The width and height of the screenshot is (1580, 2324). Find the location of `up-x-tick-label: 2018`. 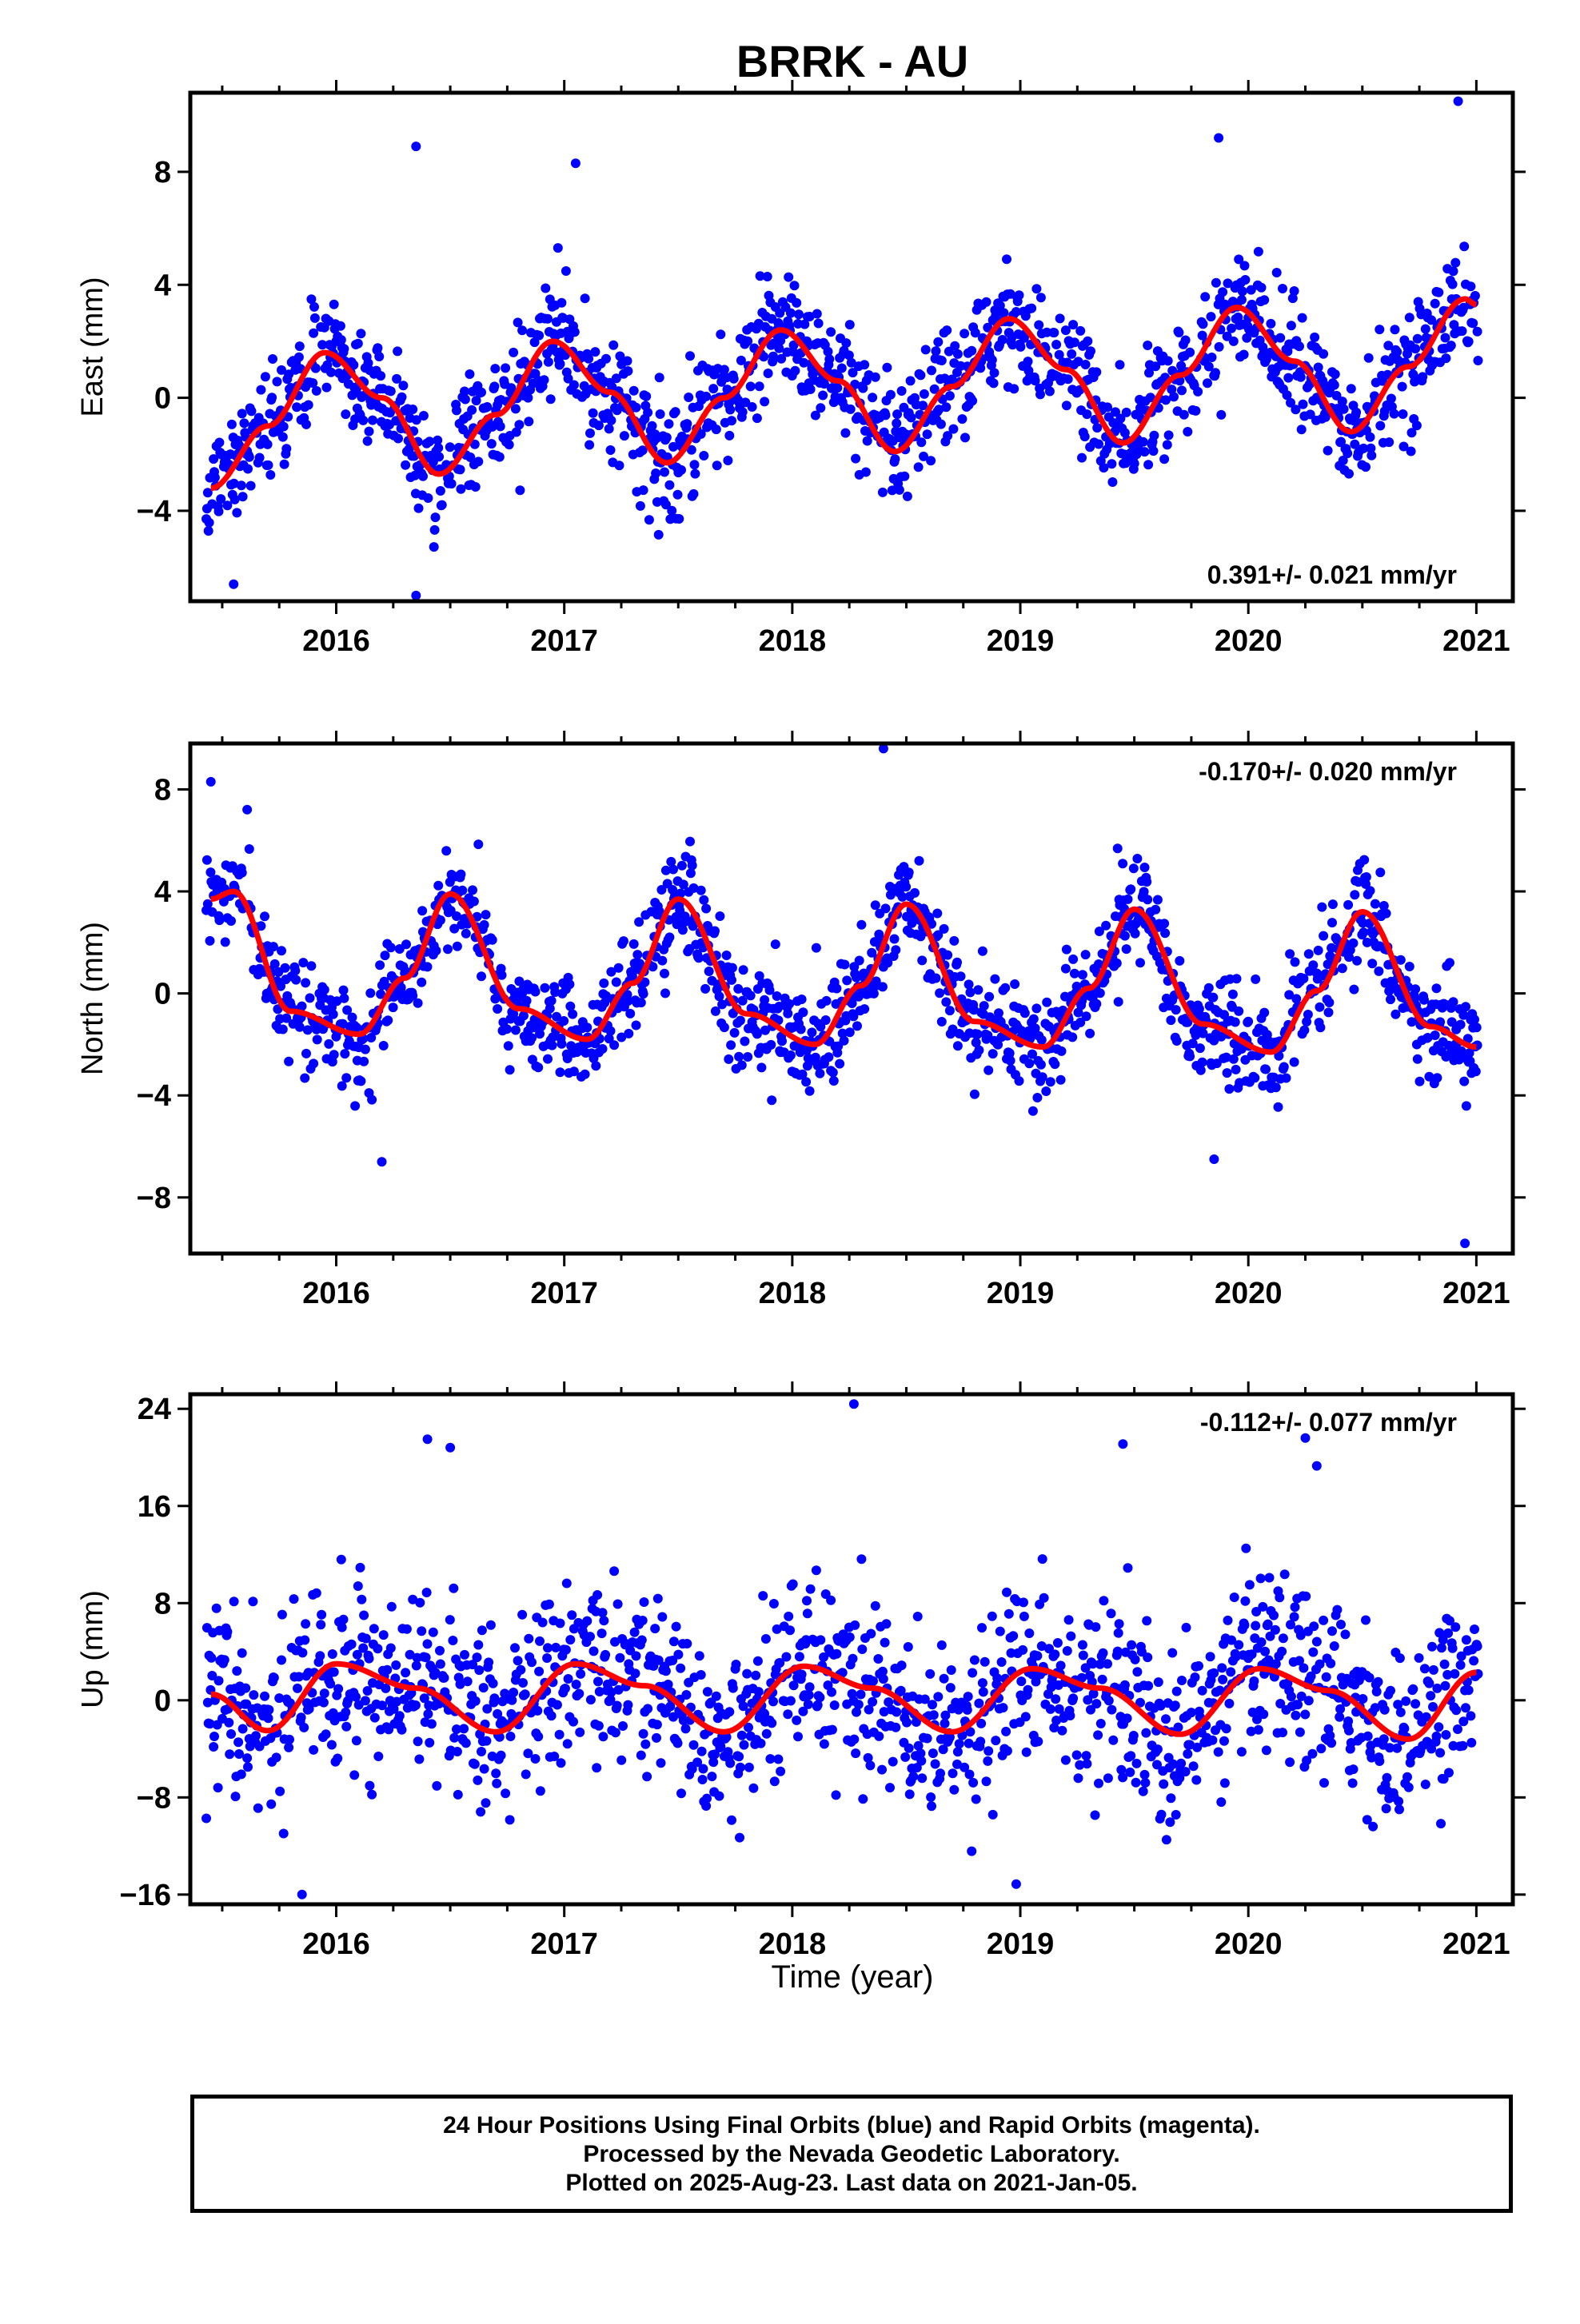

up-x-tick-label: 2018 is located at coordinates (793, 1944).